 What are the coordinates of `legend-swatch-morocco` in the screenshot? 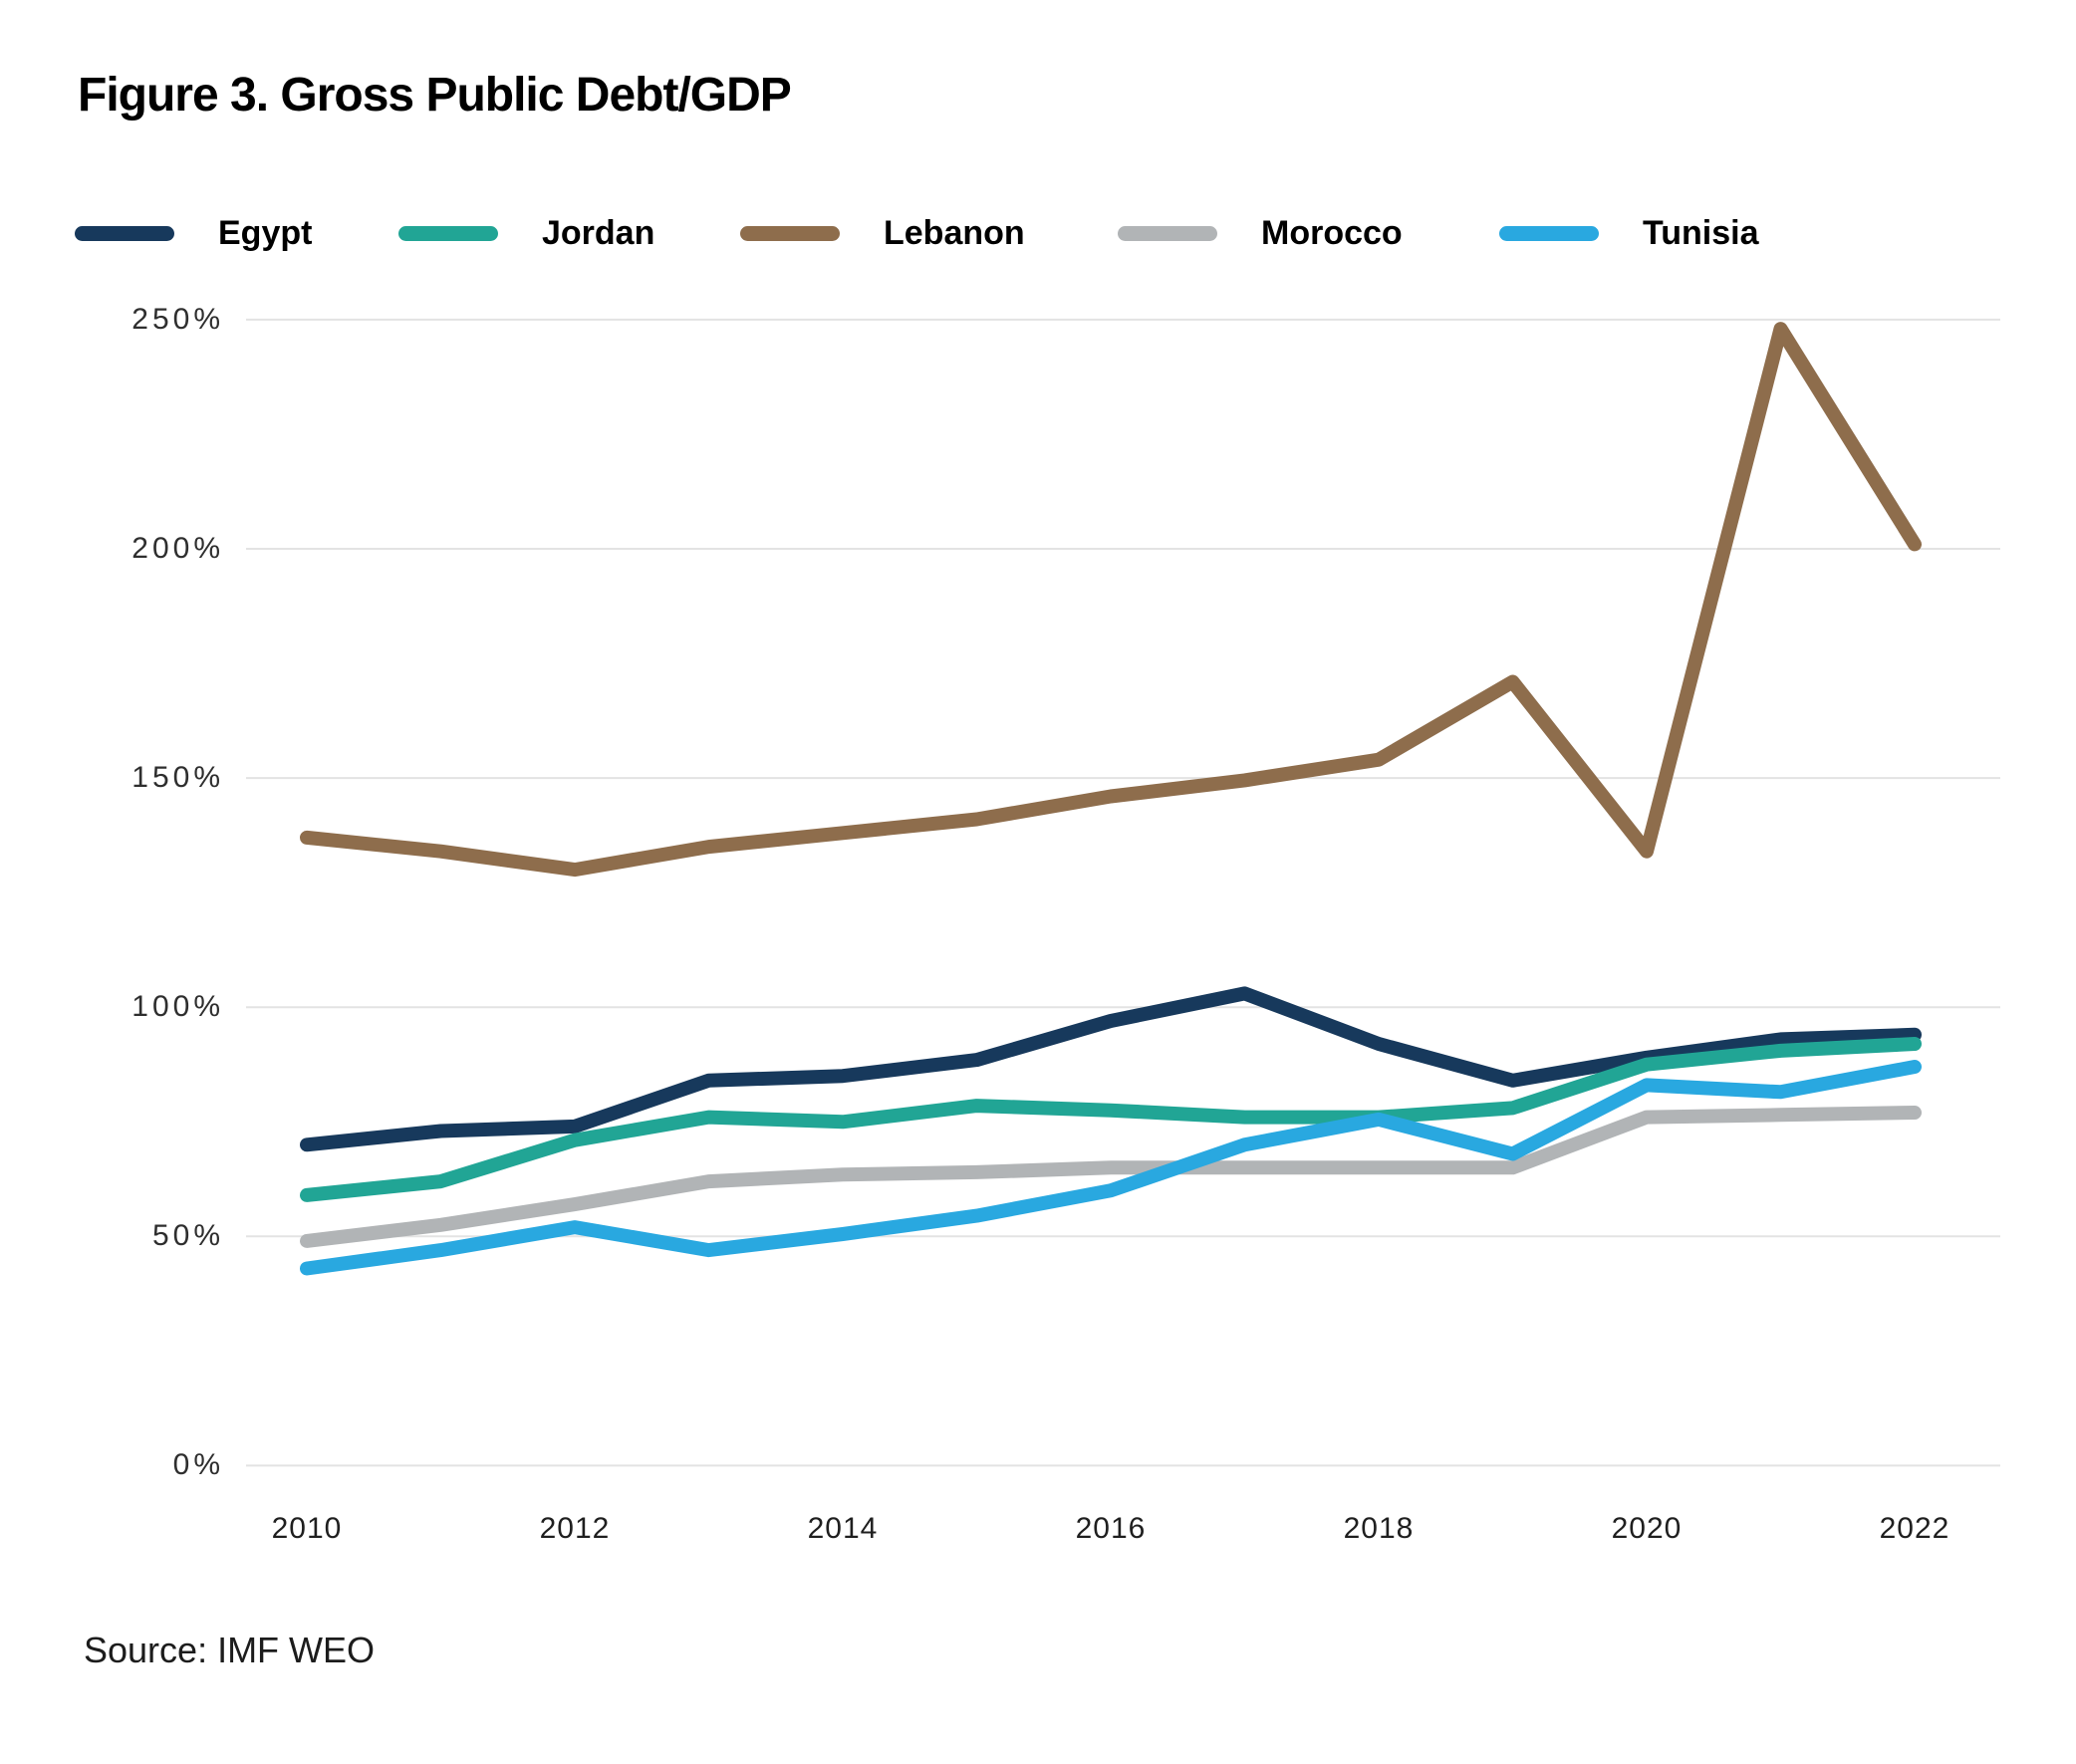 It's located at (1167, 233).